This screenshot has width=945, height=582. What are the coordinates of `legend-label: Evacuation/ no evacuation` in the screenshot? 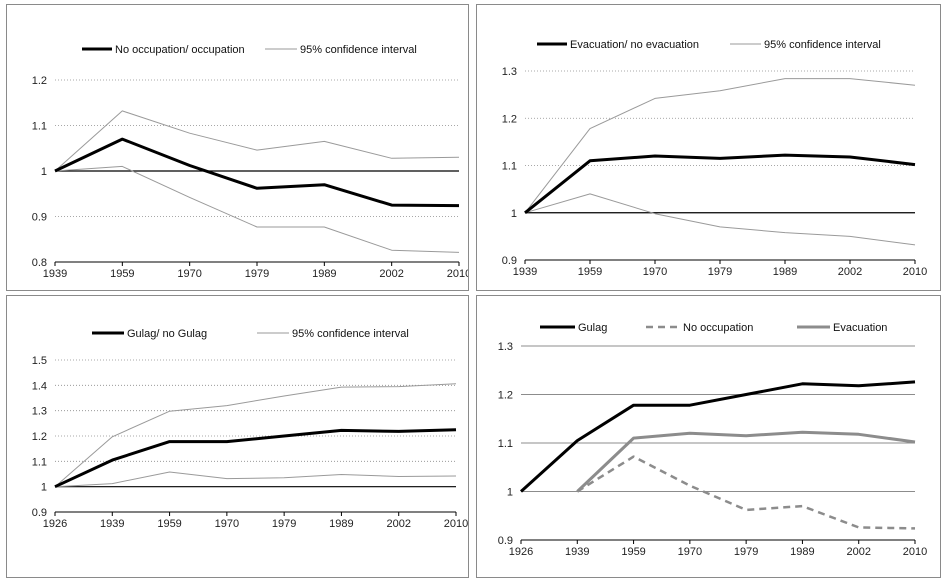 It's located at (634, 45).